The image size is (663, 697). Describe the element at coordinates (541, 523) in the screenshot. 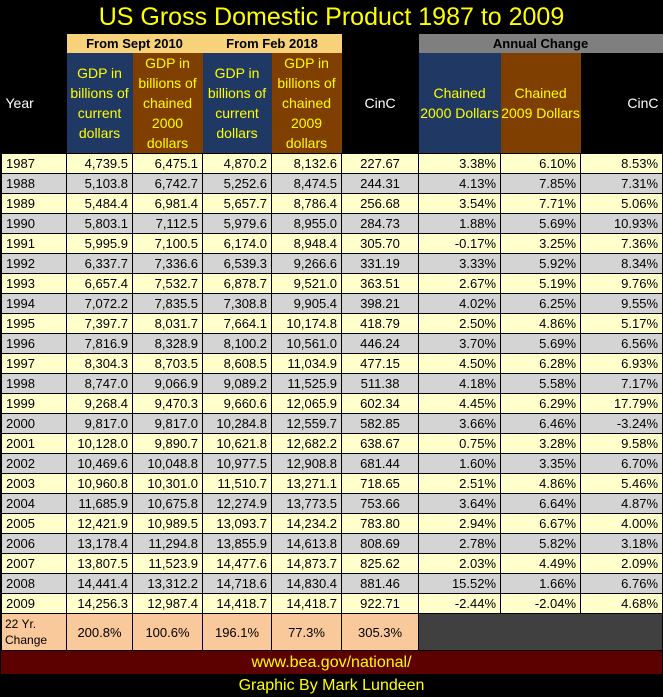

I see `cell-change-chained-2009: 6.67%` at that location.